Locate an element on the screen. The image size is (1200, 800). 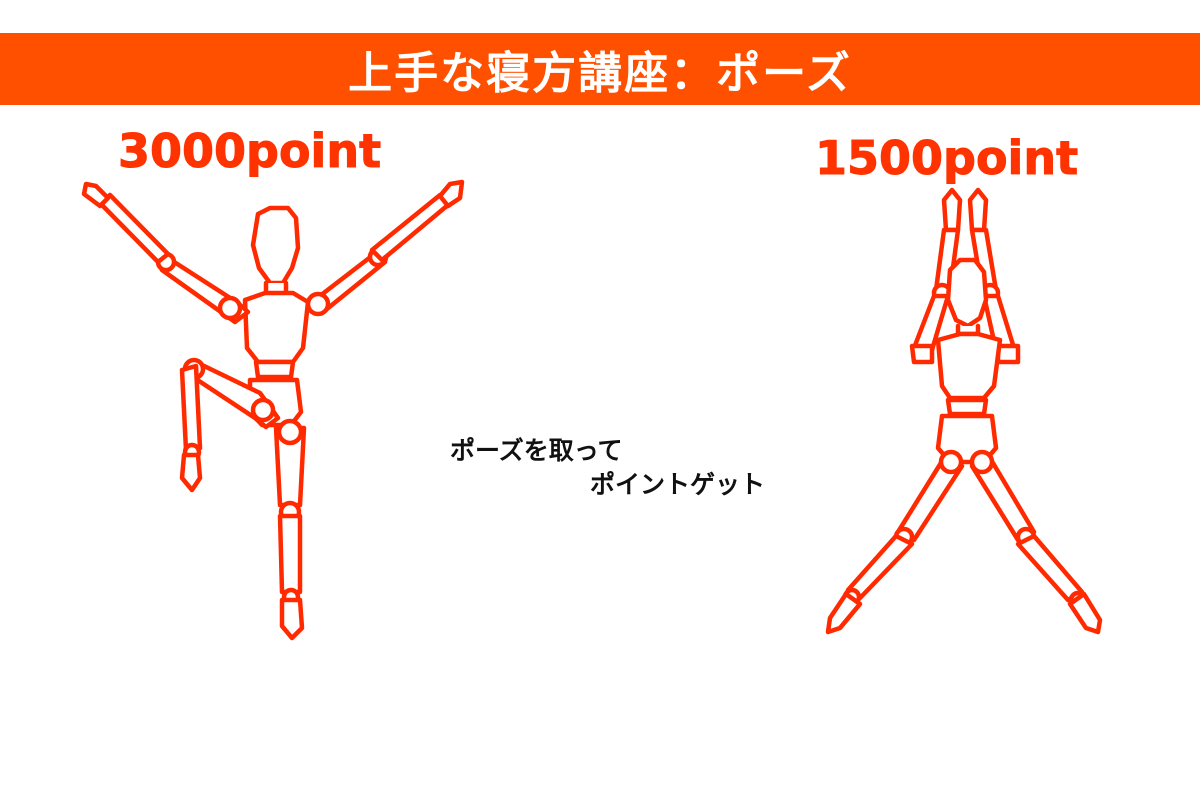
caption-line-1: ポーズを取って is located at coordinates (536, 450).